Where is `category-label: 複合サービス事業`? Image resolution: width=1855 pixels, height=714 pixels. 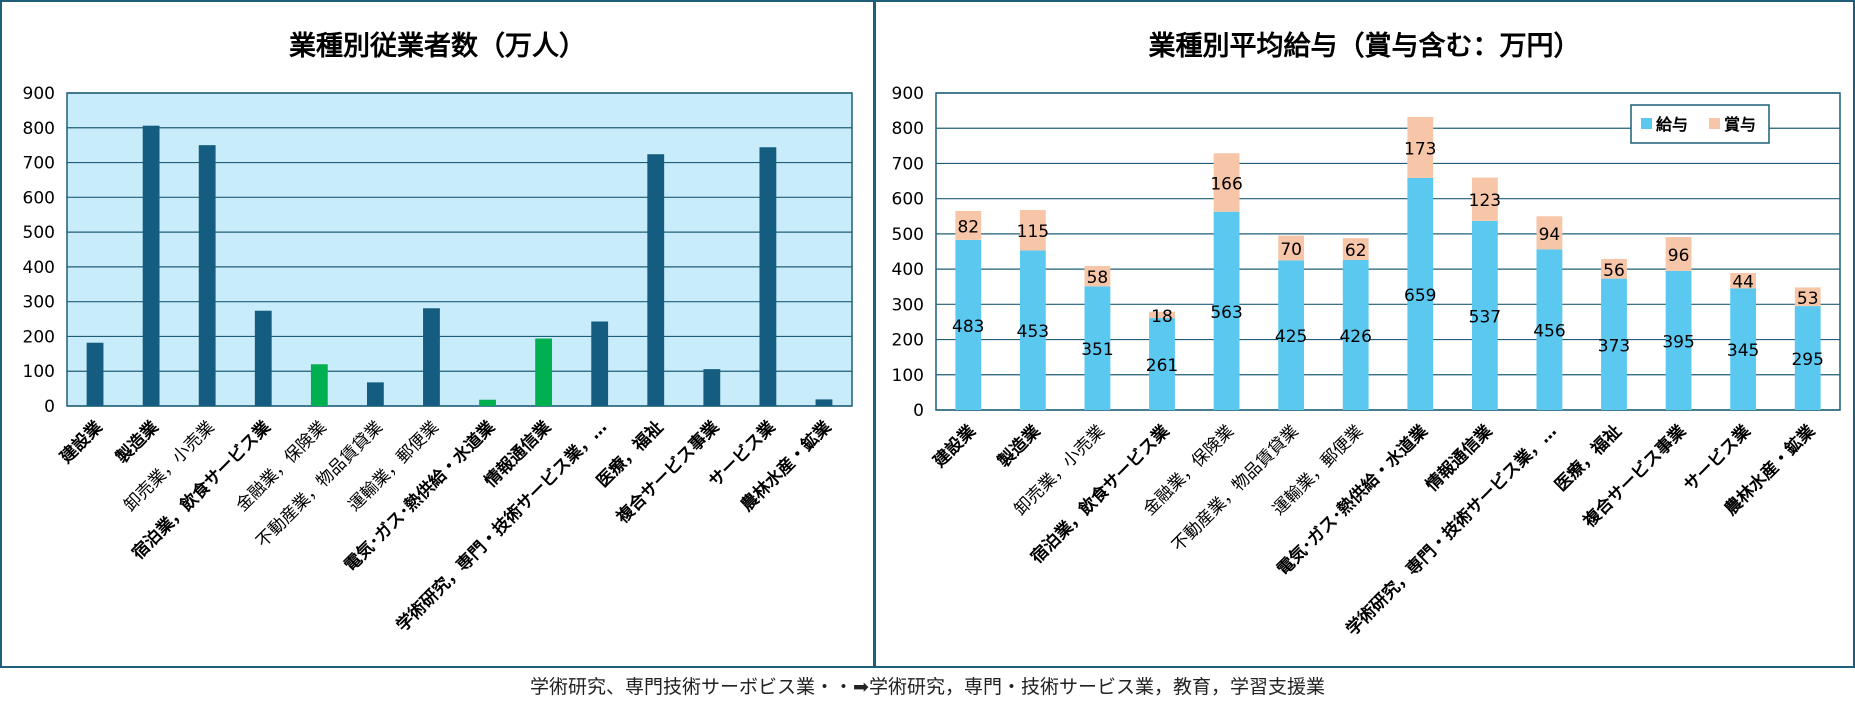 category-label: 複合サービス事業 is located at coordinates (668, 473).